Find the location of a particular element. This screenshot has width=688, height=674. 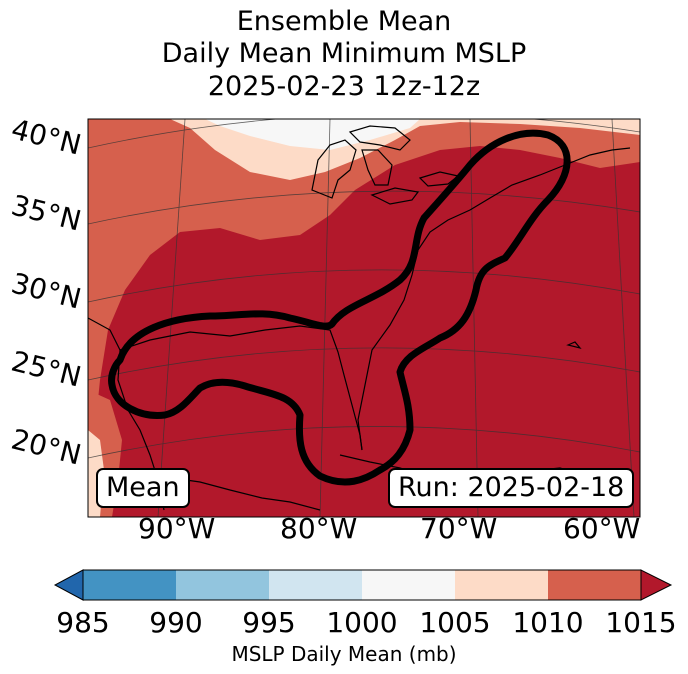

title-line-2: Daily Mean Minimum MSLP is located at coordinates (344, 53).